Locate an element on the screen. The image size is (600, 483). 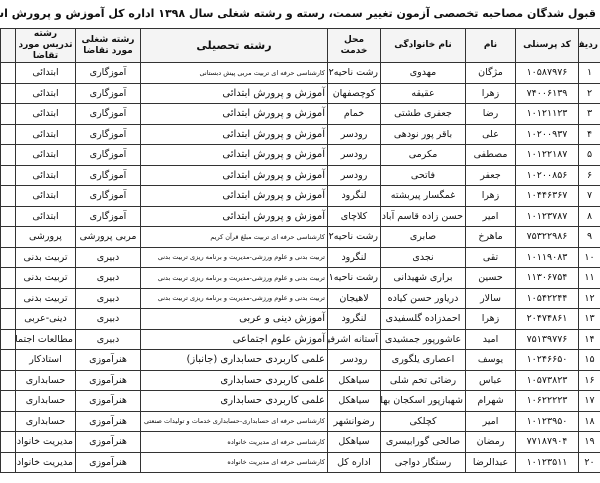
table-cell: حسن زاده قاسم آباد is located at coordinates (423, 216).